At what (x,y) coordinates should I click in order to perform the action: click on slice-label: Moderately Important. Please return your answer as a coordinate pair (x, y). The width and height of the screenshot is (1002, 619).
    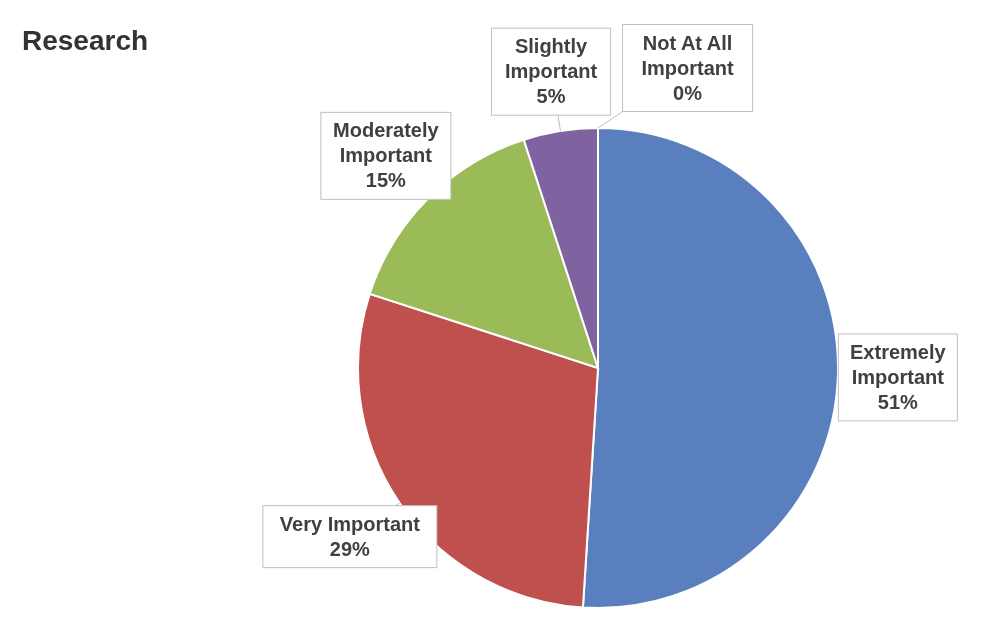
    Looking at the image, I should click on (386, 143).